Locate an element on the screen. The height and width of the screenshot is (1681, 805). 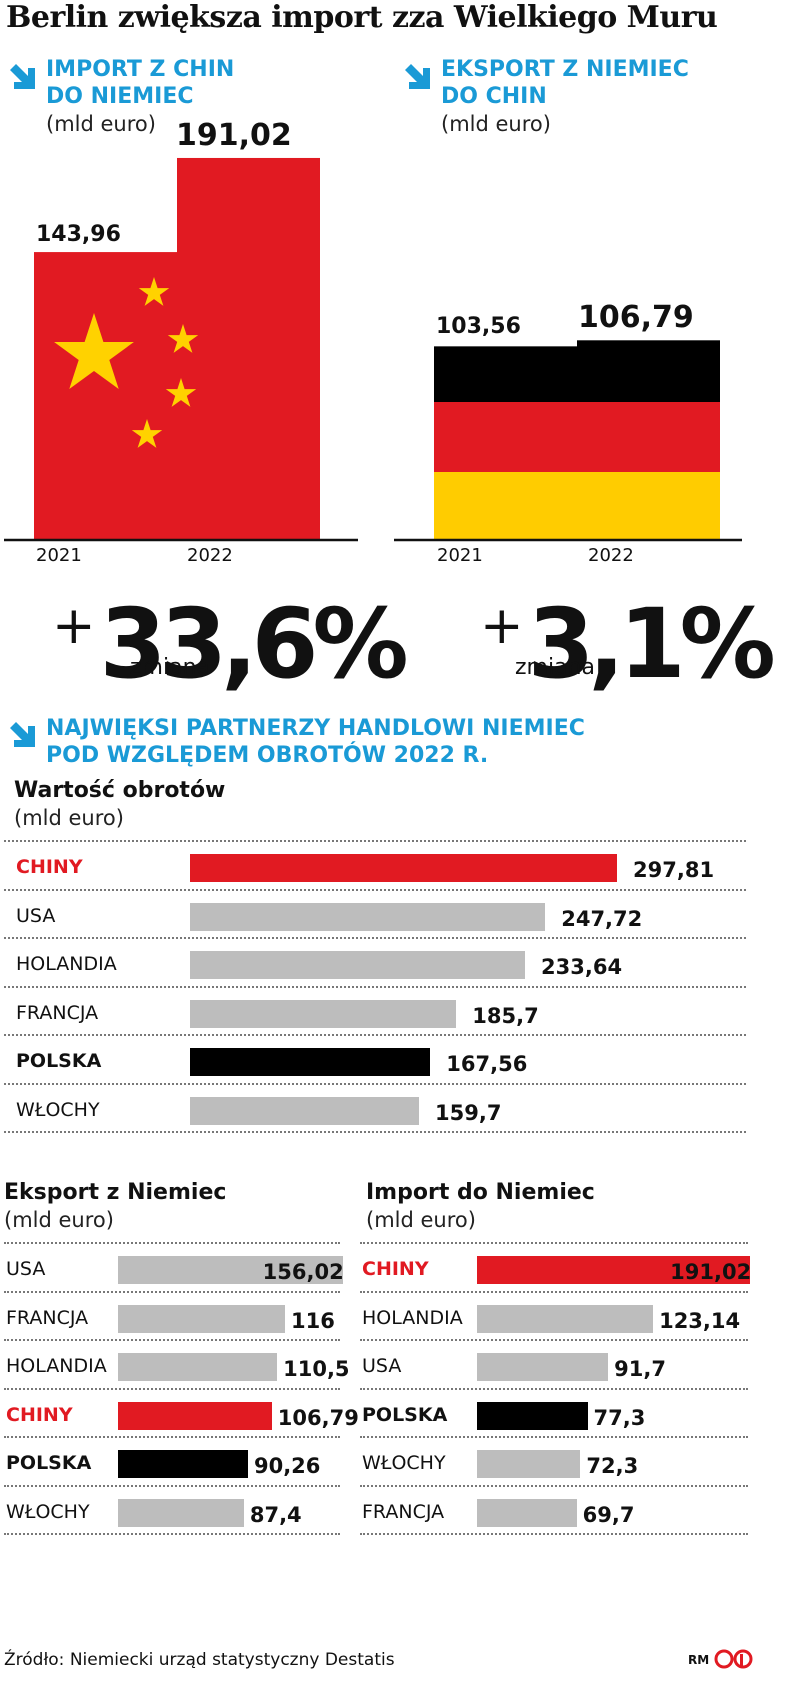
publisher-logo-icon is located at coordinates (733, 1659).